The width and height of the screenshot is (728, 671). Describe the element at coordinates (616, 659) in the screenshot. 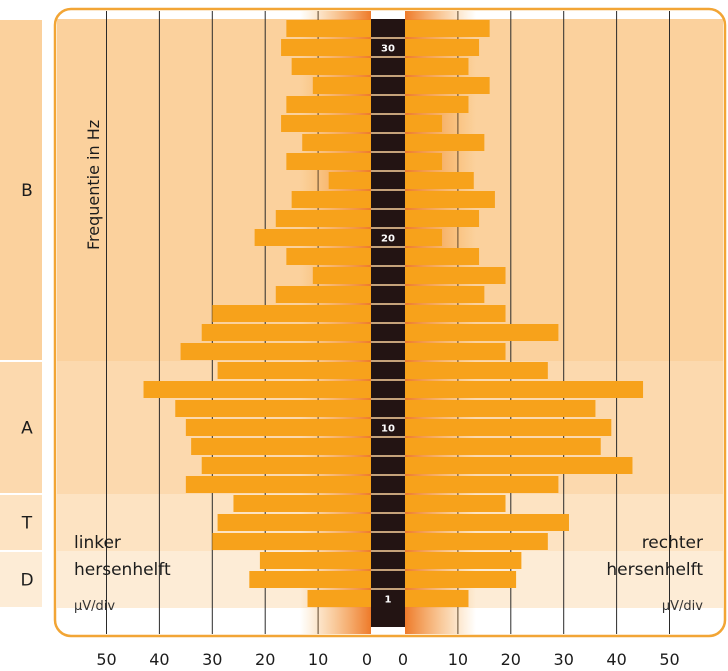

I see `x-tick-right-40: 40` at that location.